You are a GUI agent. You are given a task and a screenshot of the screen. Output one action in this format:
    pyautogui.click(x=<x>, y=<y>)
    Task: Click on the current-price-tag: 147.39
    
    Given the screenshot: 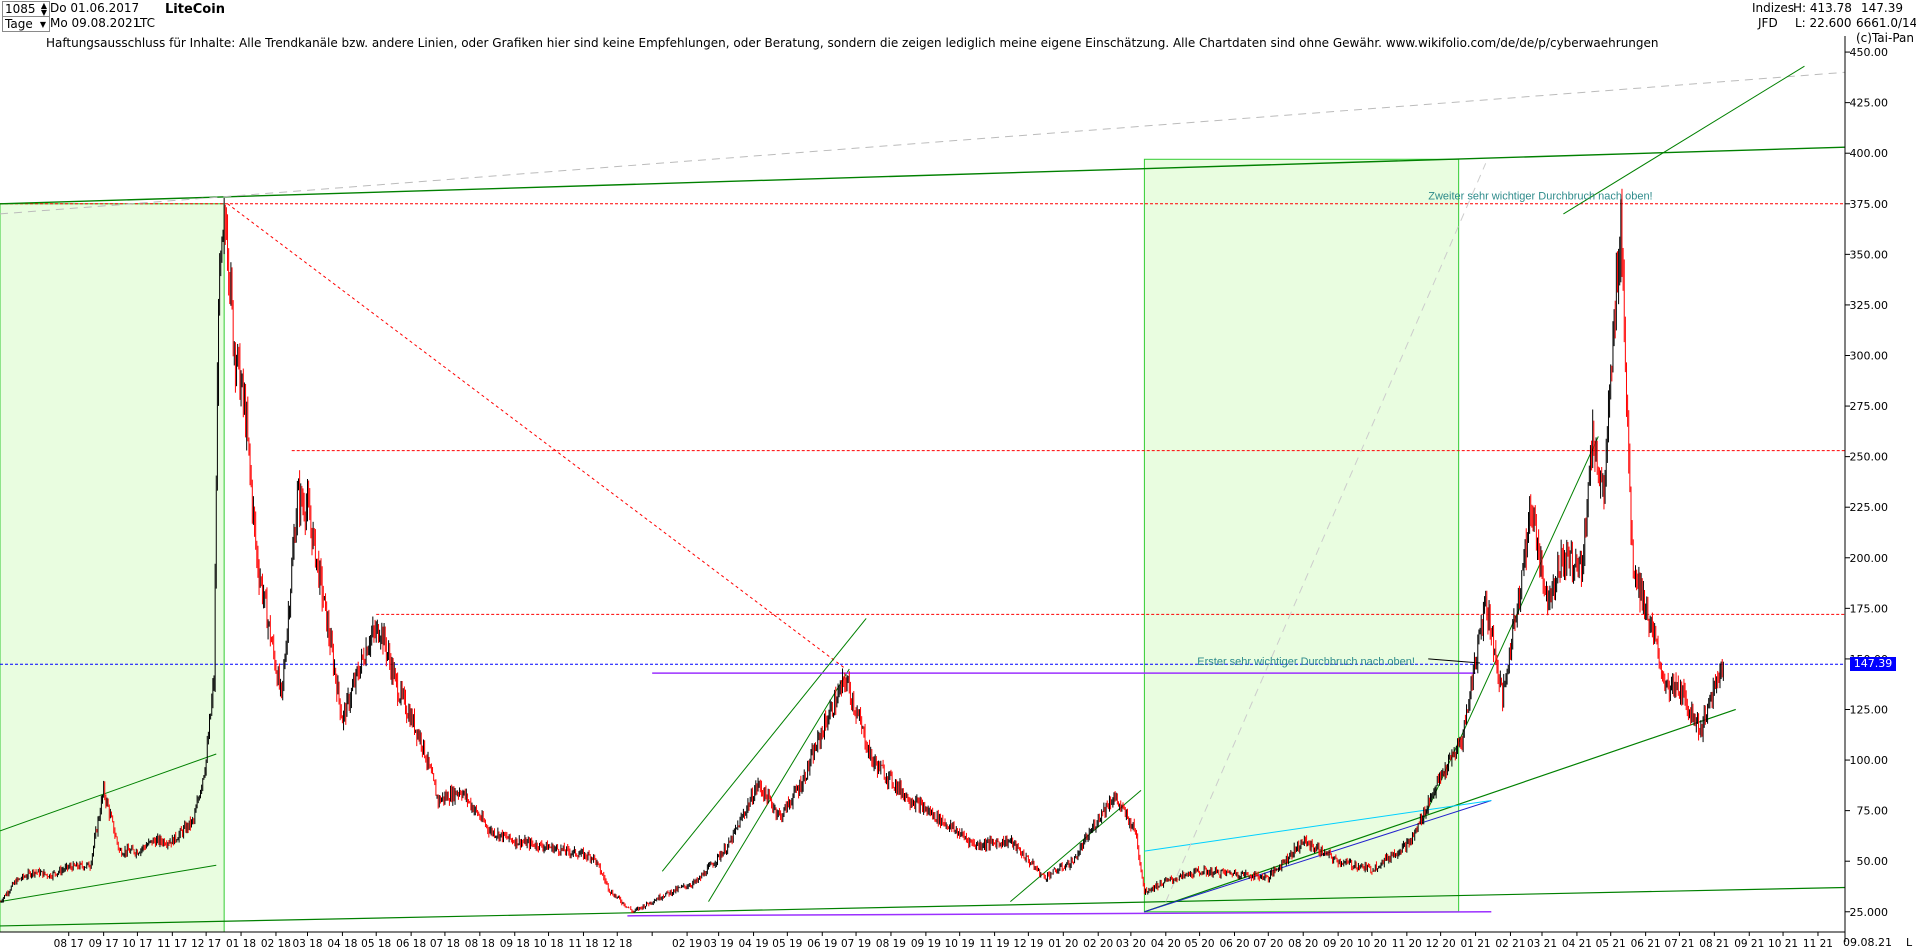 What is the action you would take?
    pyautogui.click(x=1873, y=664)
    